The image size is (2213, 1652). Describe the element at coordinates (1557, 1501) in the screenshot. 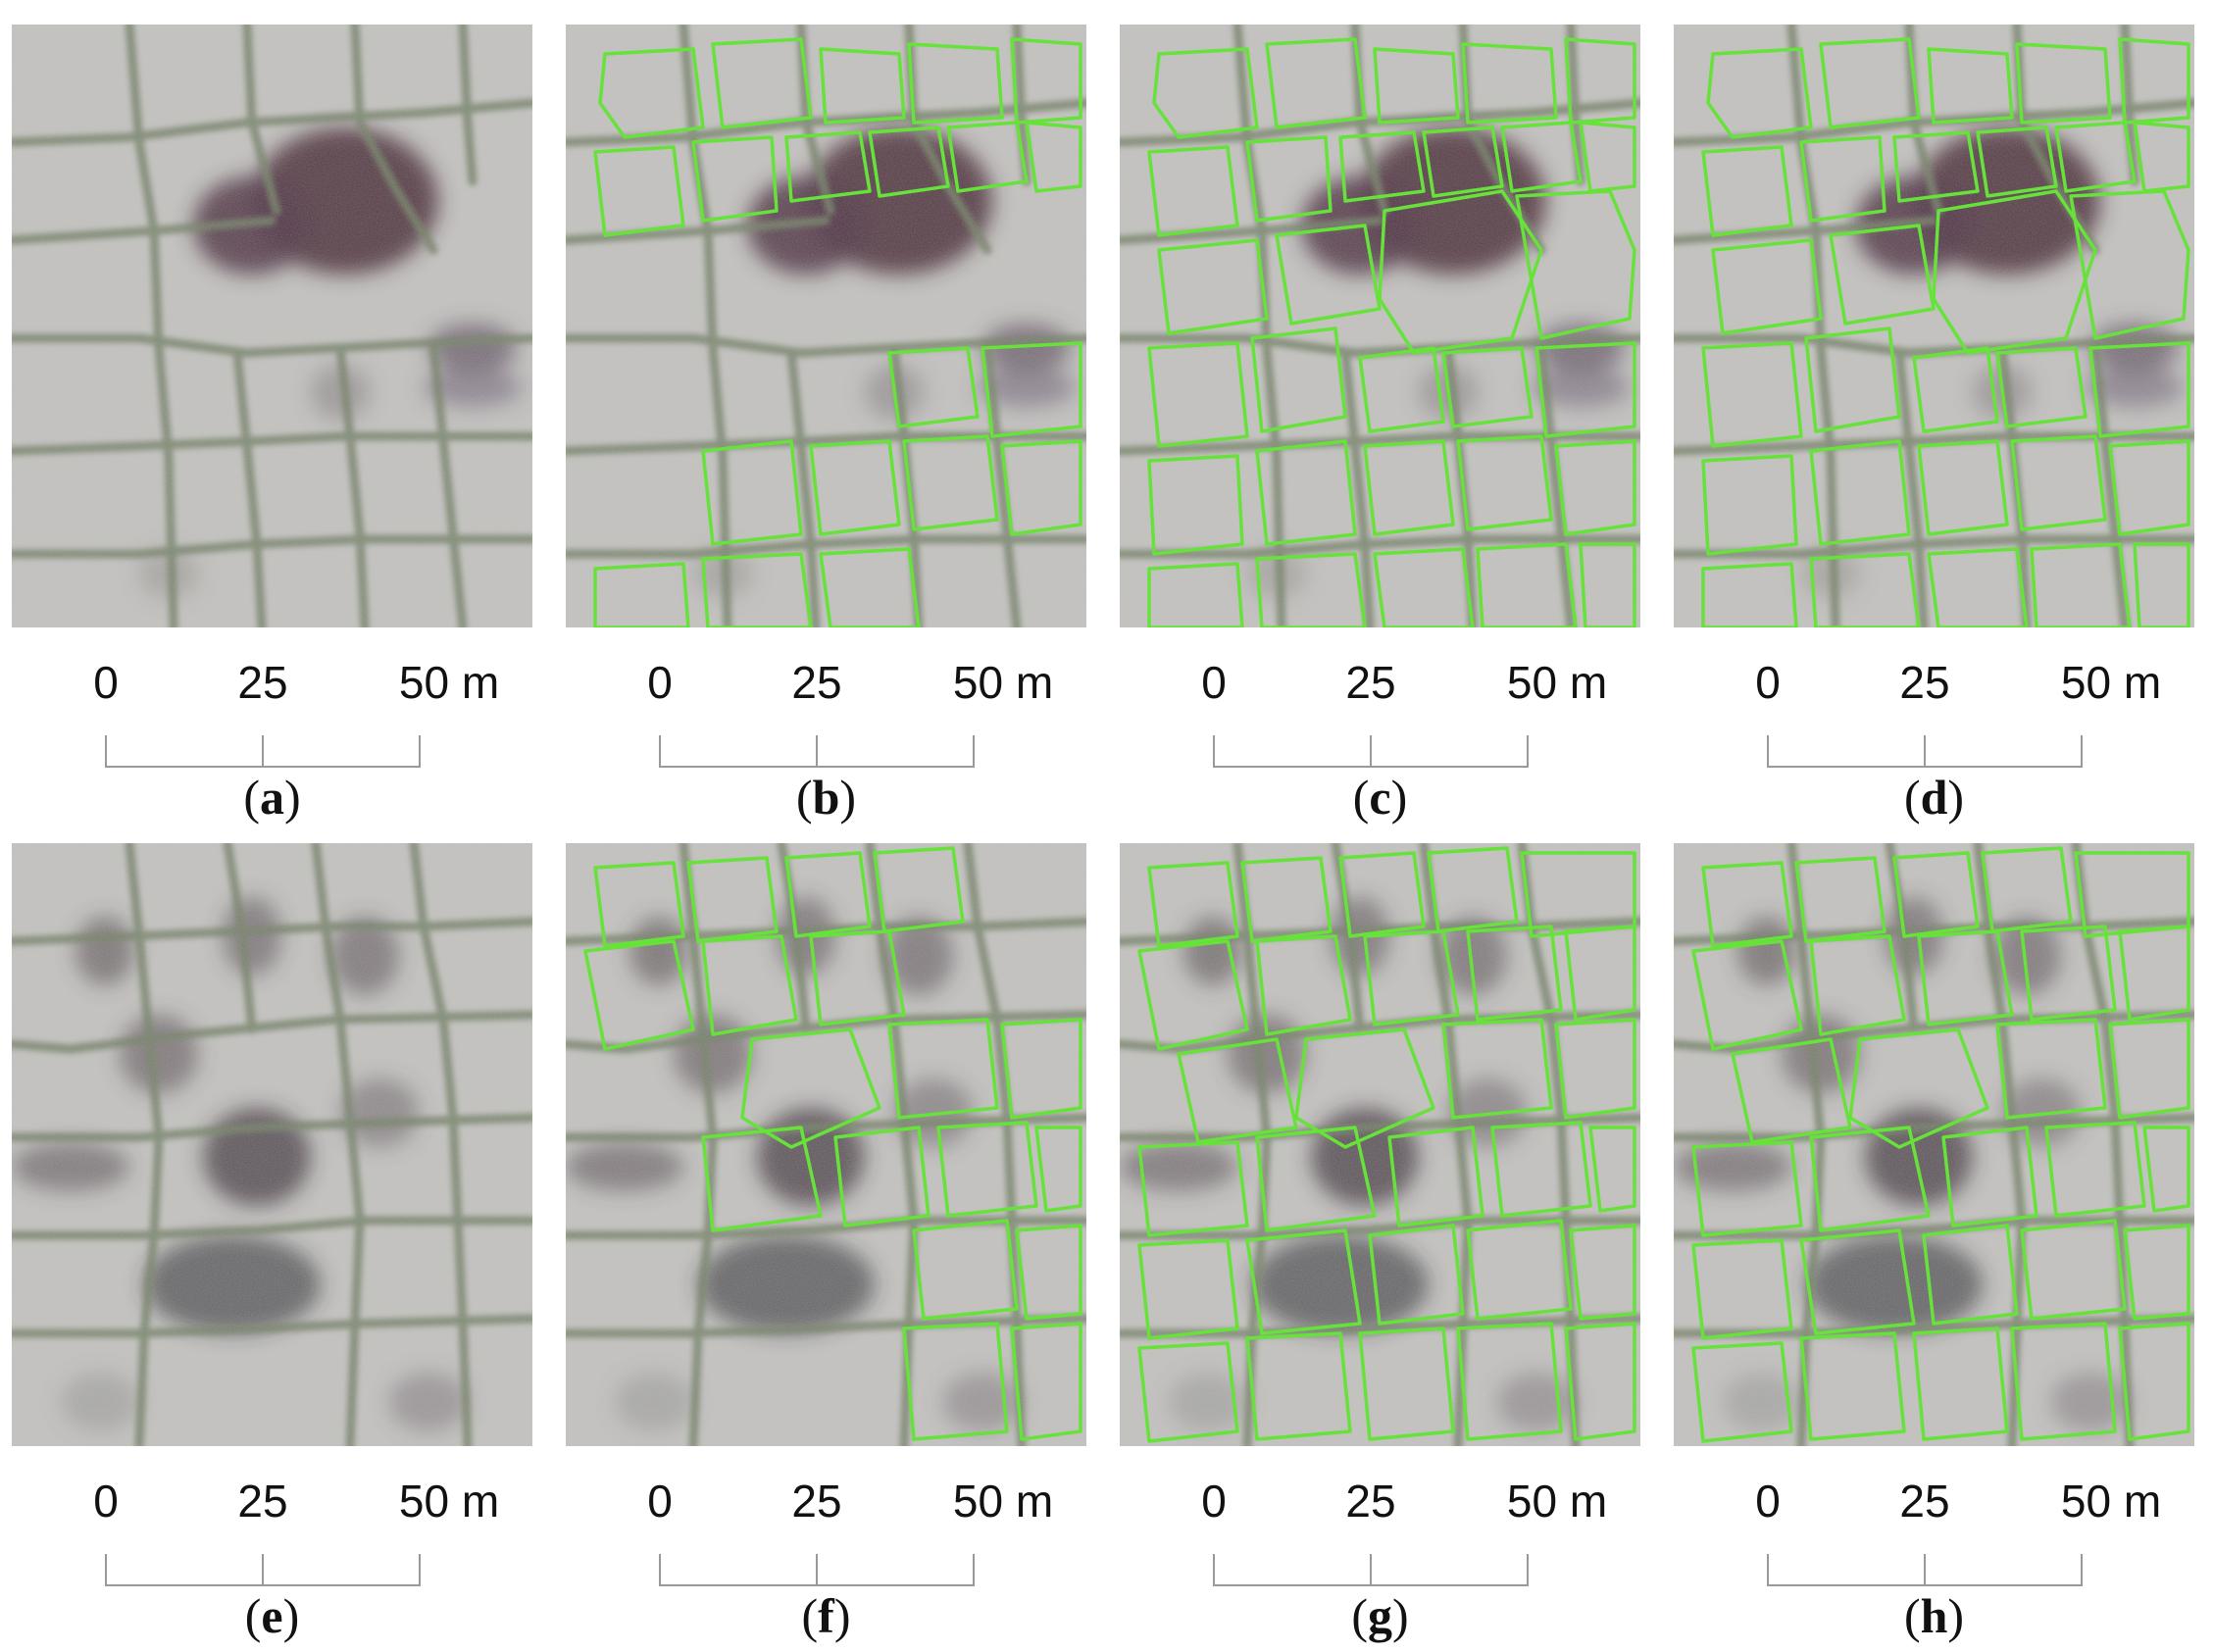

I see `scale-tick-label: 50 m` at that location.